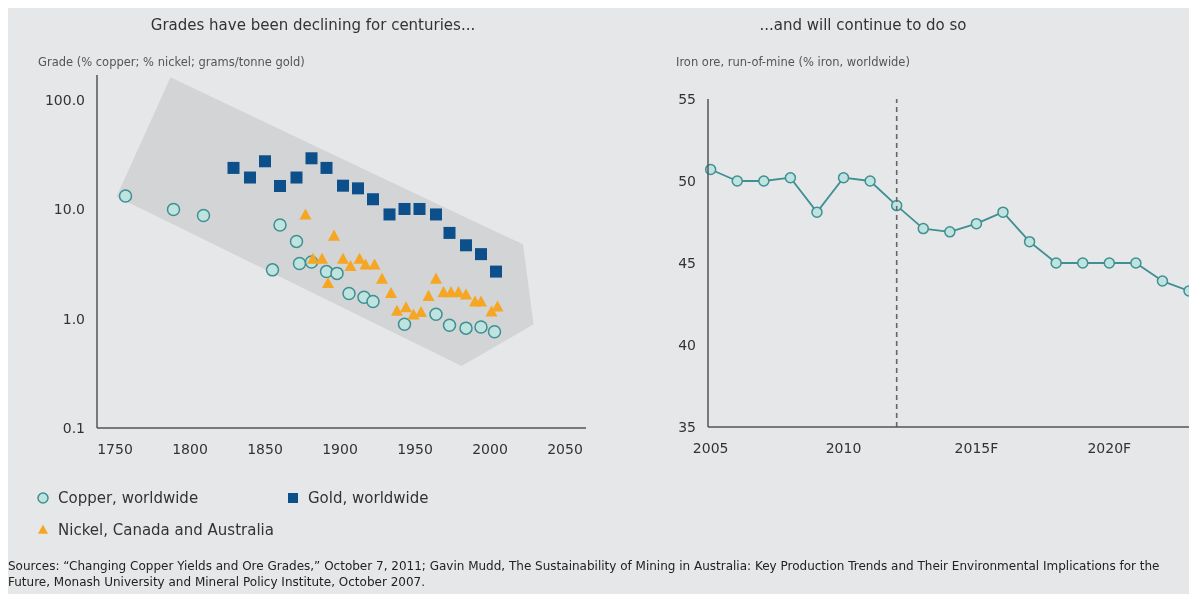 This screenshot has height=602, width=1197. I want to click on x-tick-label: 1950, so click(415, 449).